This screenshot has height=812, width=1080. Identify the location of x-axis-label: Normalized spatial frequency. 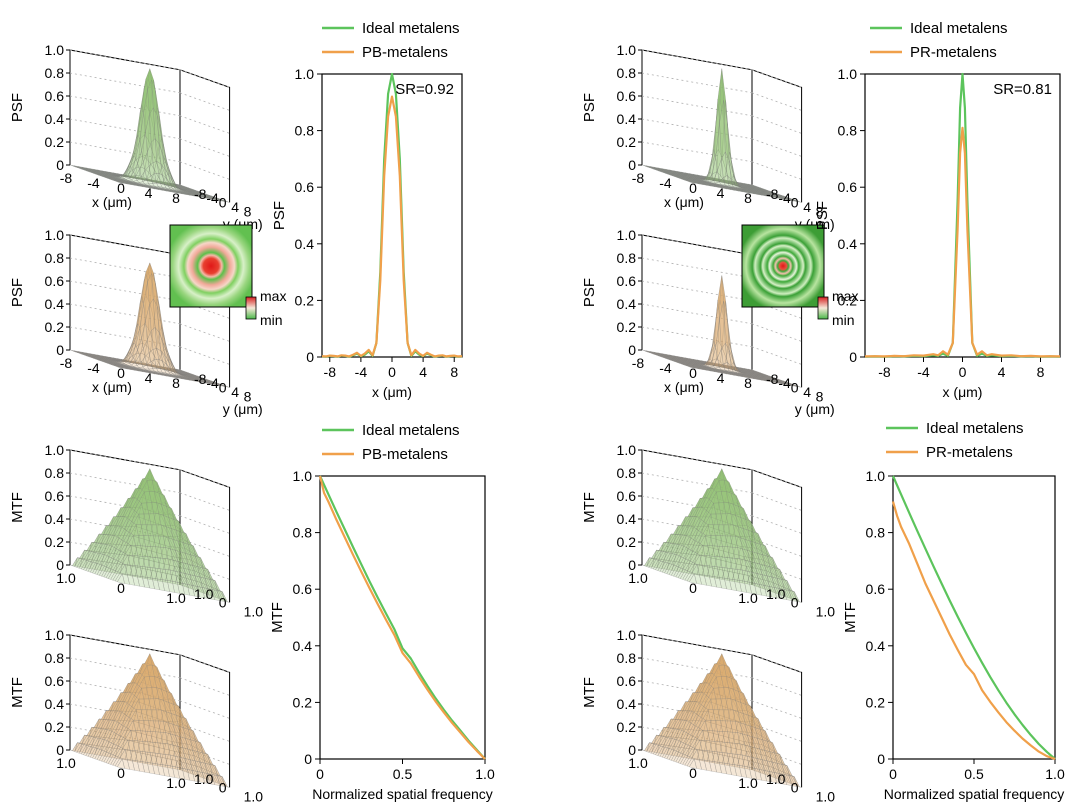
(402, 794).